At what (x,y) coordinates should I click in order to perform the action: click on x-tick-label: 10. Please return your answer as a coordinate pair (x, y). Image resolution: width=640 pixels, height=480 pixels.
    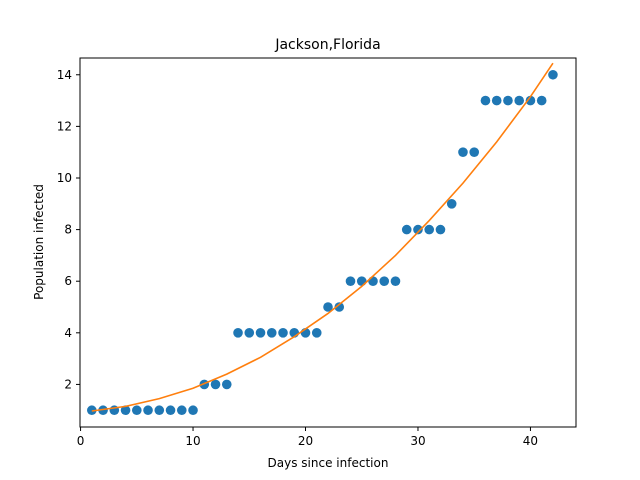
    Looking at the image, I should click on (192, 441).